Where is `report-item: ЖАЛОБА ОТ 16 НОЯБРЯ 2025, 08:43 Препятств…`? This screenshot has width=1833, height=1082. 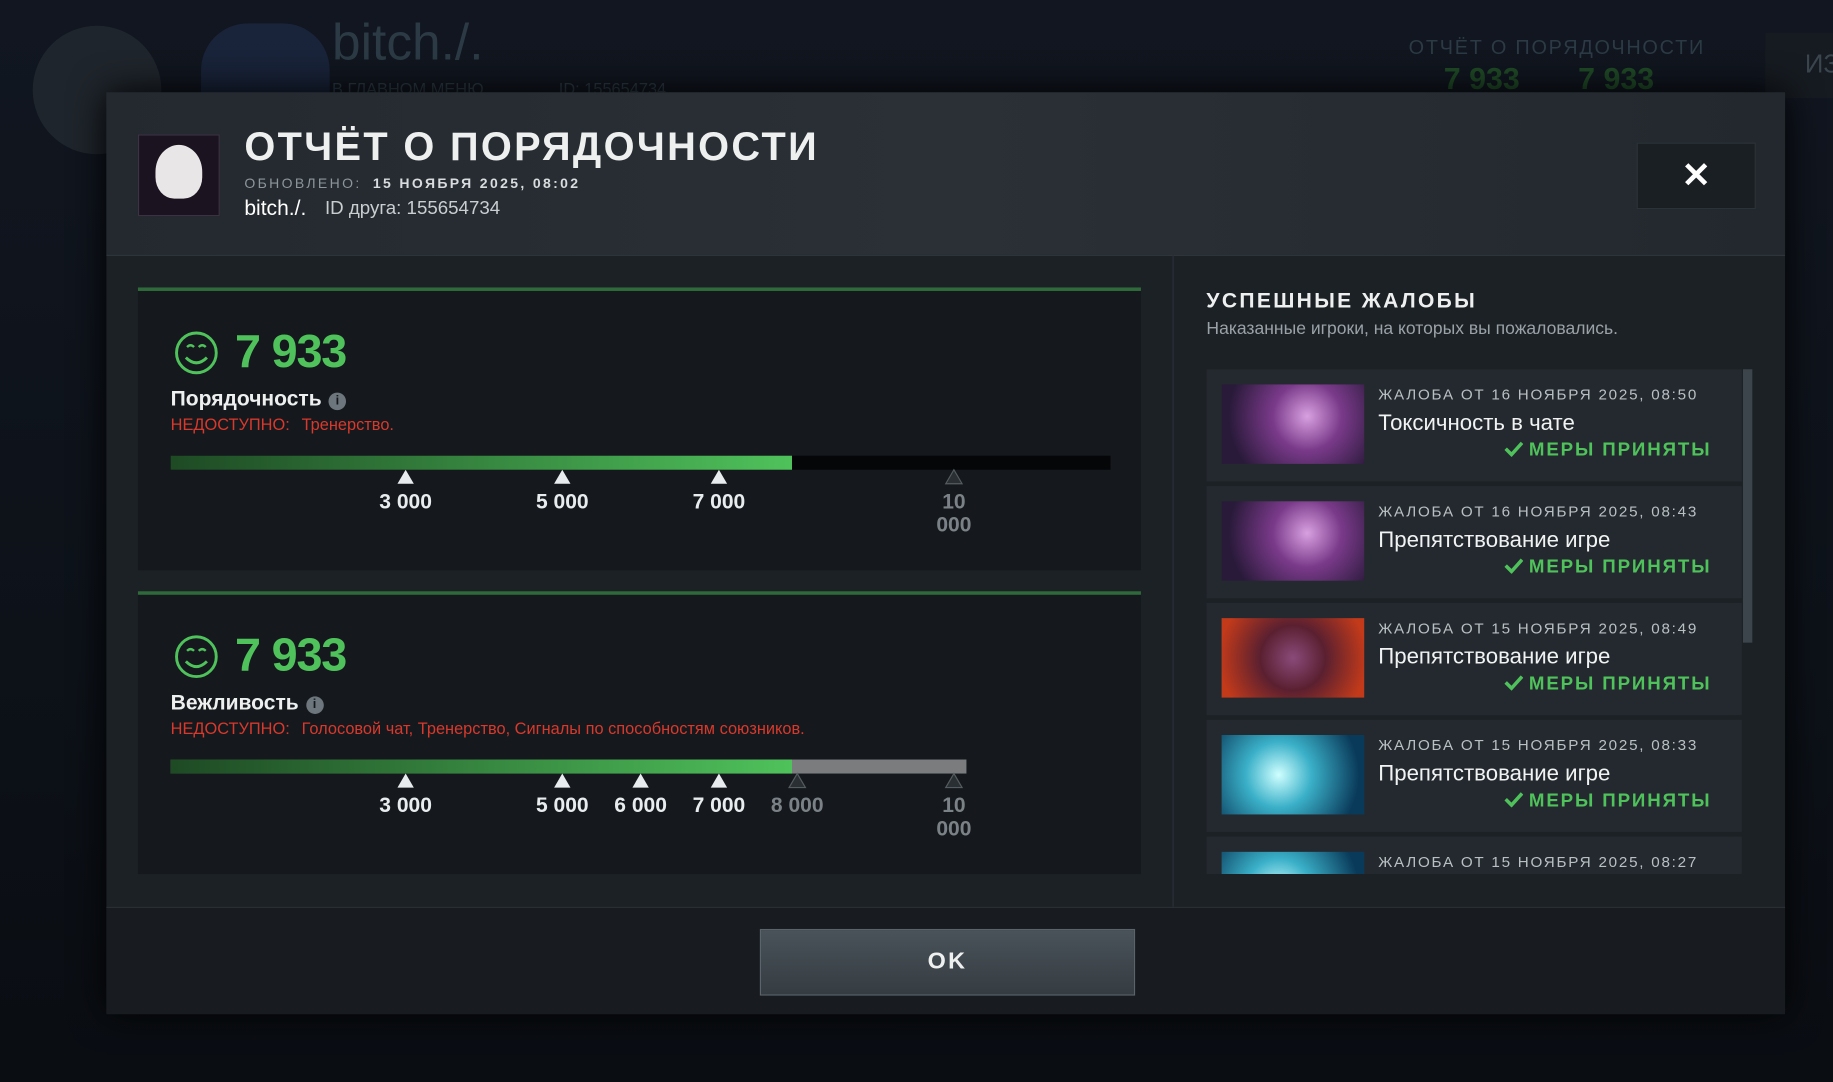
report-item: ЖАЛОБА ОТ 16 НОЯБРЯ 2025, 08:43 Препятств… is located at coordinates (1474, 542).